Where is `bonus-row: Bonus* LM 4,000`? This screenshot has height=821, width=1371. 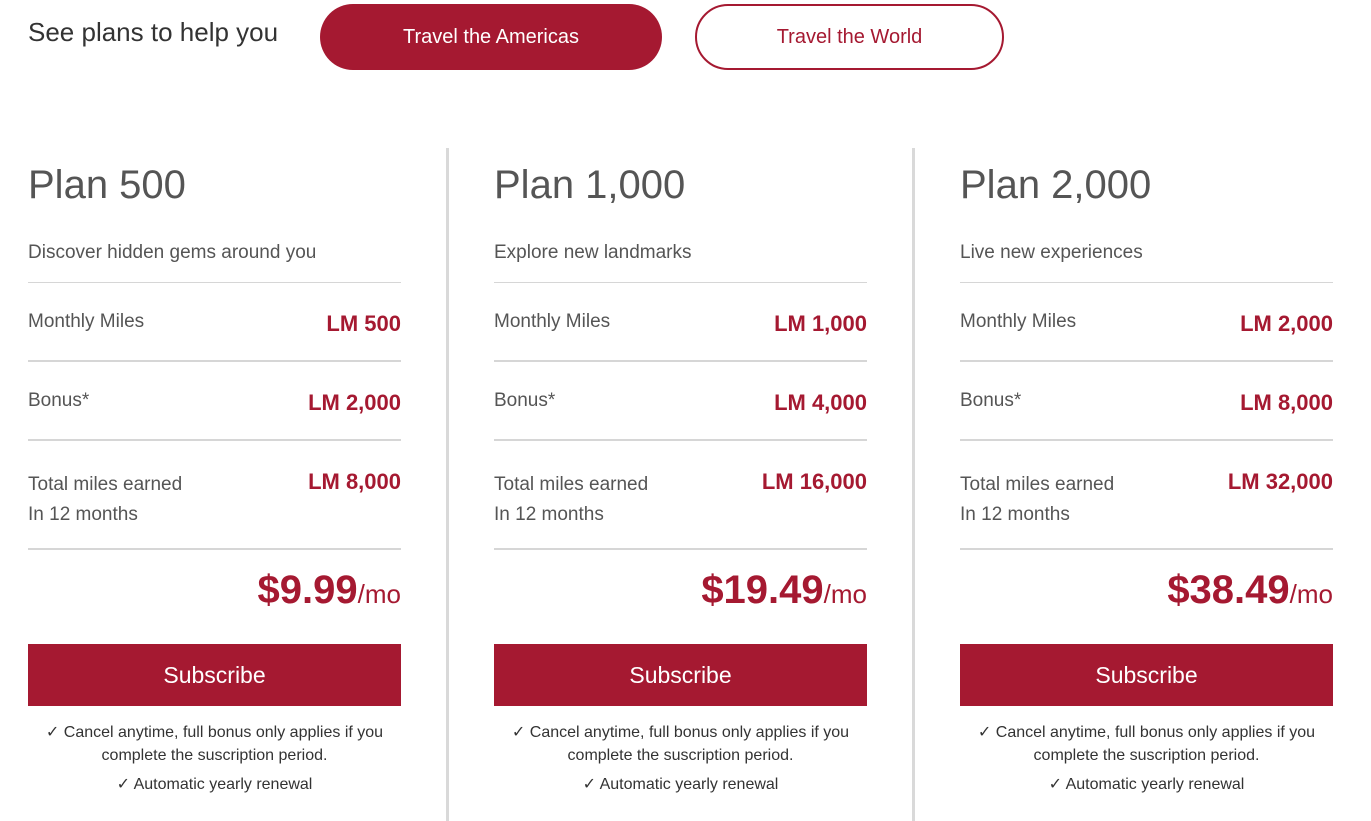 bonus-row: Bonus* LM 4,000 is located at coordinates (680, 401).